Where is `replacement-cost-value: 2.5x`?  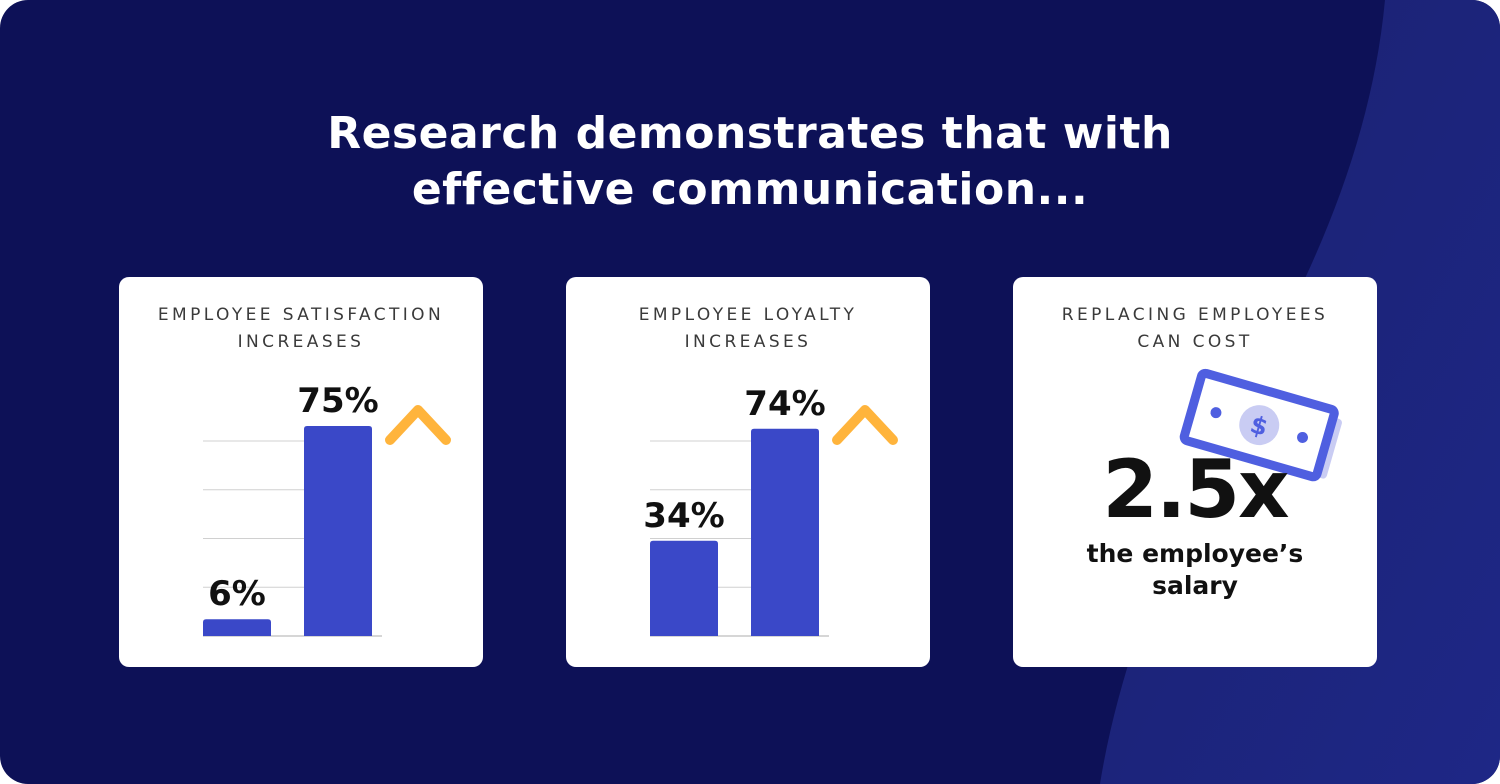
replacement-cost-value: 2.5x is located at coordinates (1195, 489).